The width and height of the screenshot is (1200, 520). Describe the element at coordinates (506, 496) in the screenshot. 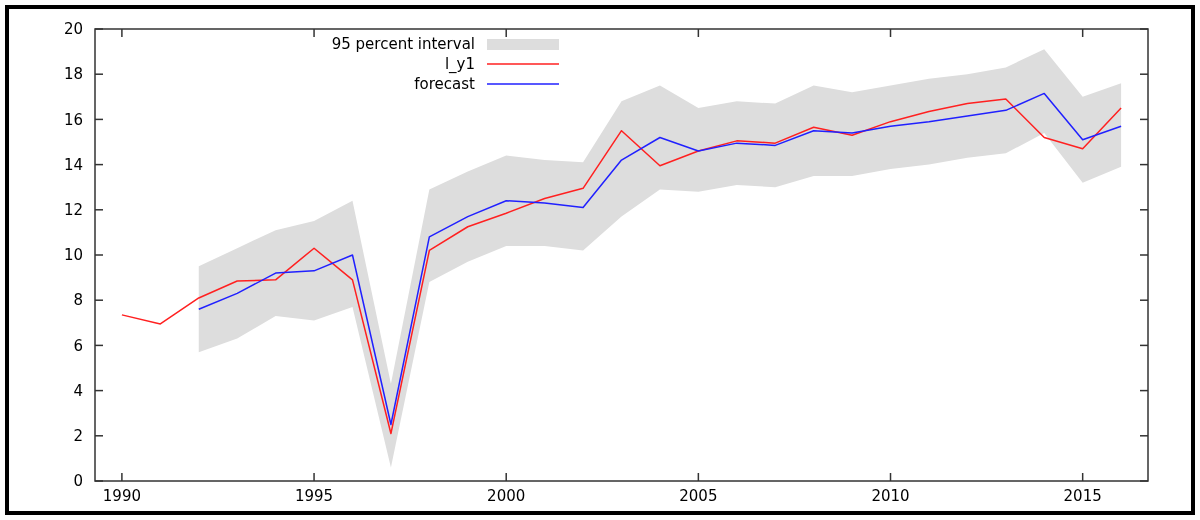

I see `x-tick-label: 2000` at that location.